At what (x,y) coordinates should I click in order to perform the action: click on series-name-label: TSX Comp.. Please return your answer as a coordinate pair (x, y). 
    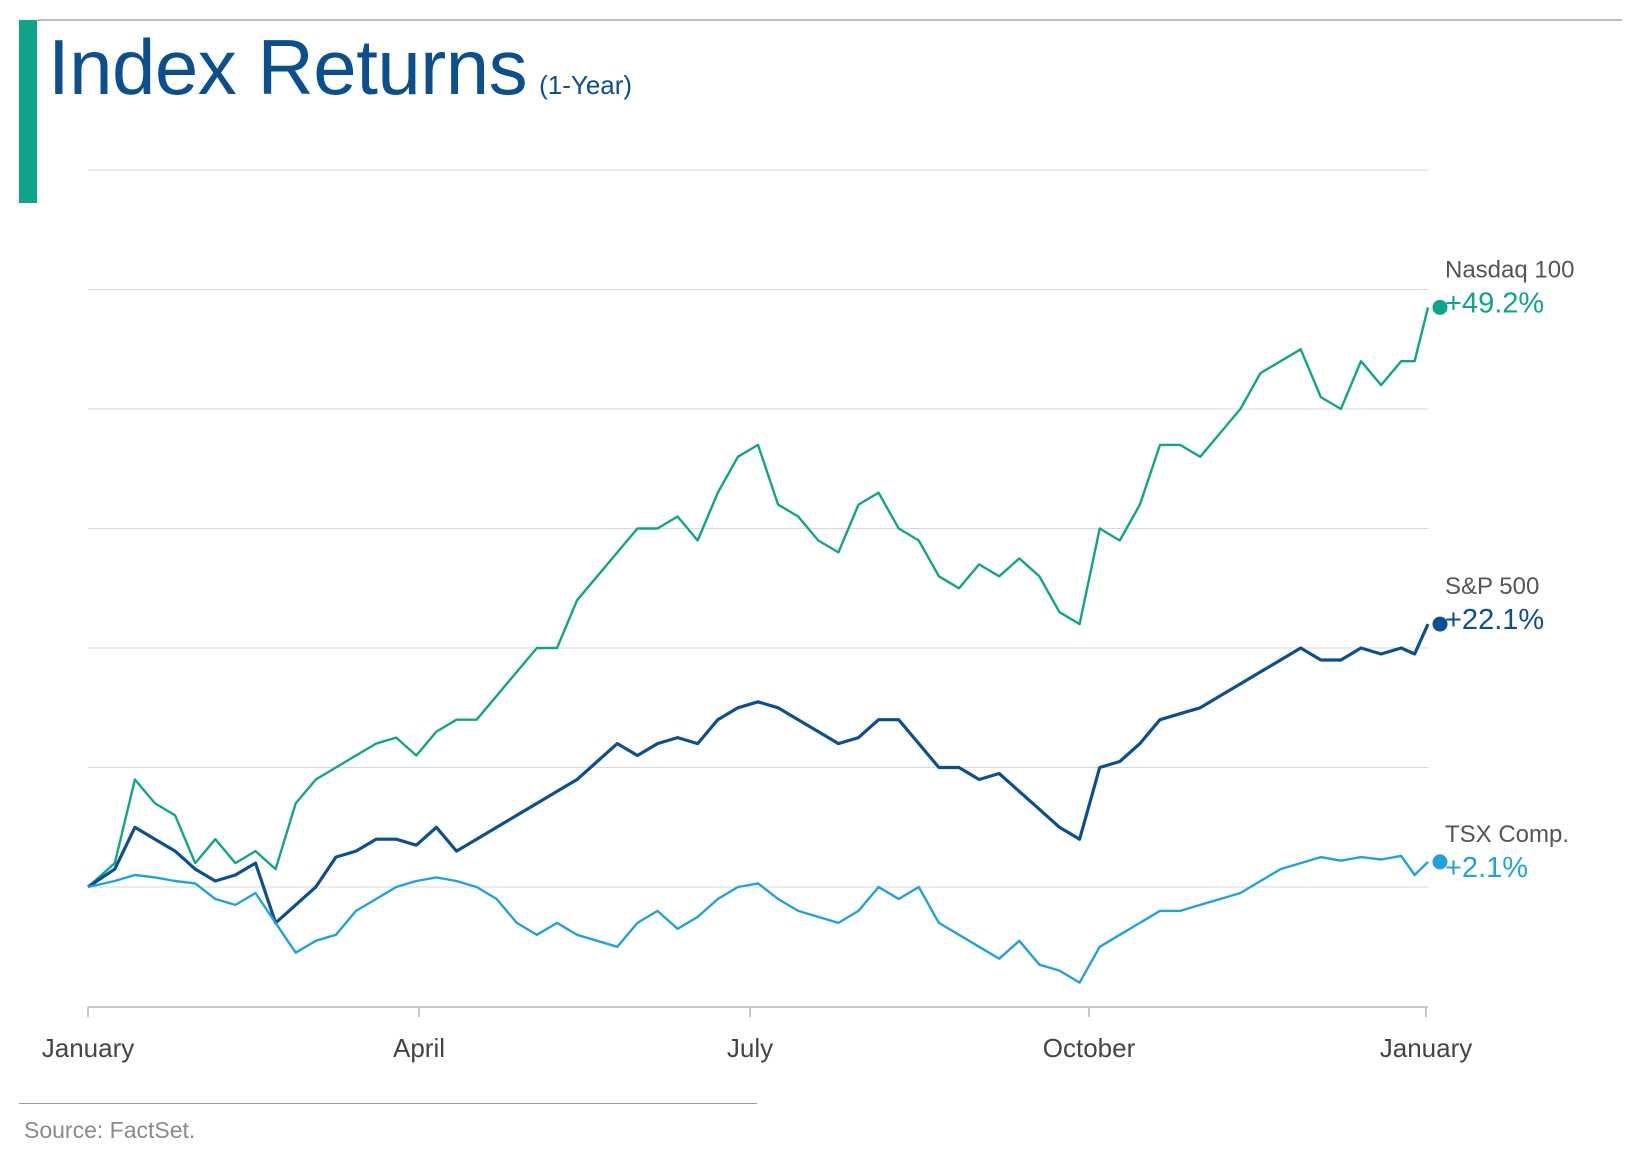
    Looking at the image, I should click on (1507, 834).